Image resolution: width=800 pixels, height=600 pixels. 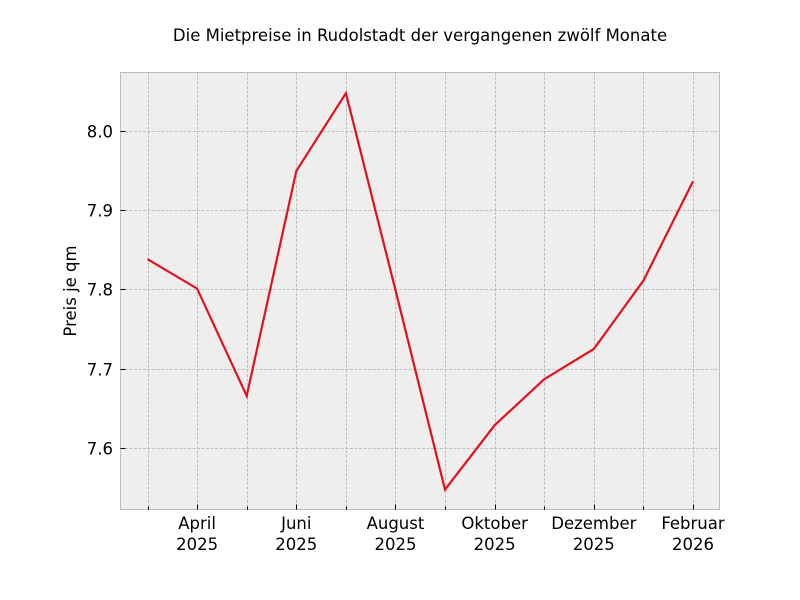 I want to click on y-axis-label: Preis je qm, so click(x=70, y=290).